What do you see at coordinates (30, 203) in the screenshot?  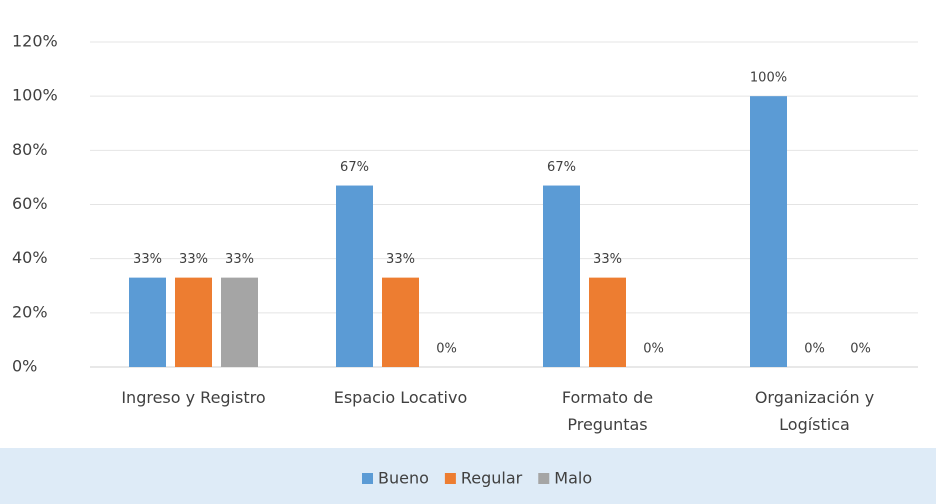 I see `y-tick-label: 60%` at bounding box center [30, 203].